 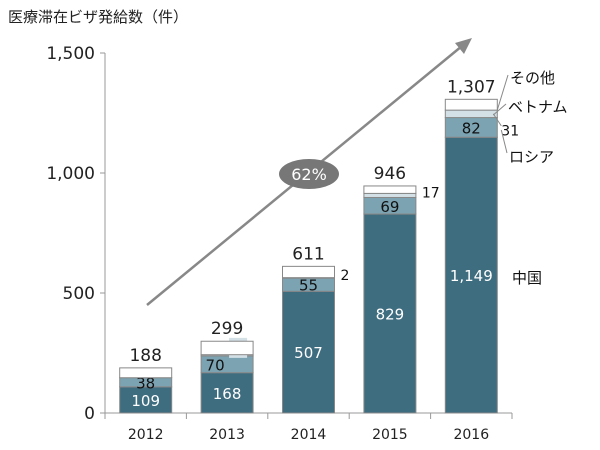 What do you see at coordinates (390, 174) in the screenshot?
I see `total-label: 946` at bounding box center [390, 174].